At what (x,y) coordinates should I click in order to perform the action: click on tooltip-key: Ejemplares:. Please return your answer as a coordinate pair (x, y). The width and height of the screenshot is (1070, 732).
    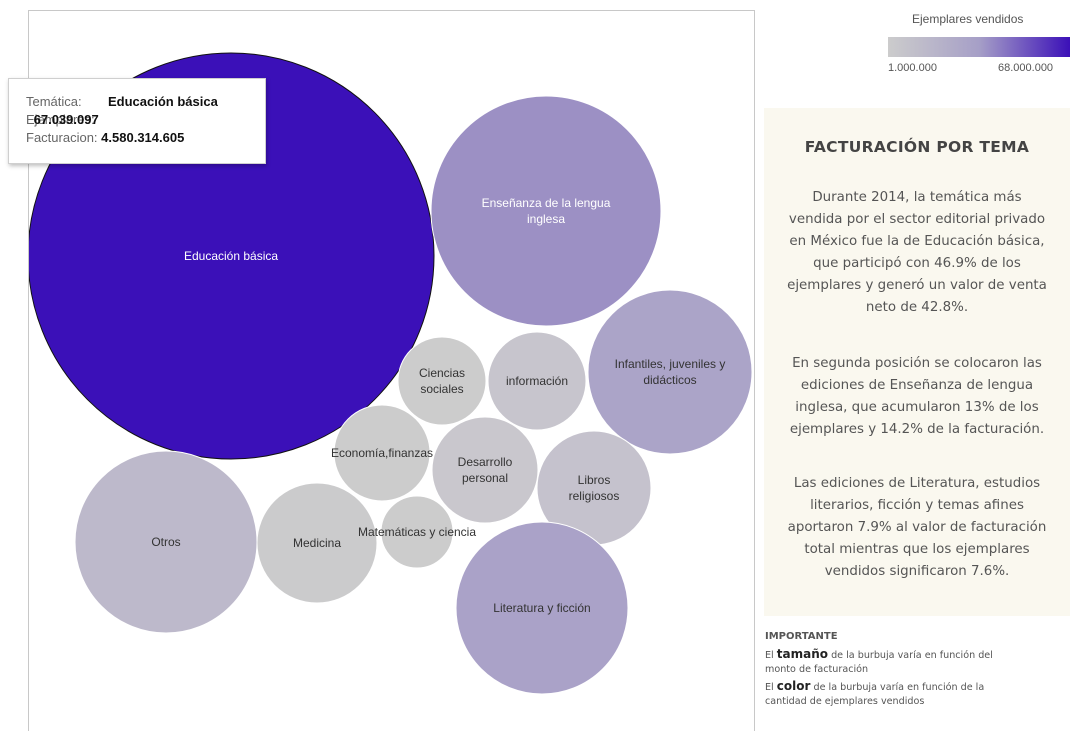
    Looking at the image, I should click on (60, 119).